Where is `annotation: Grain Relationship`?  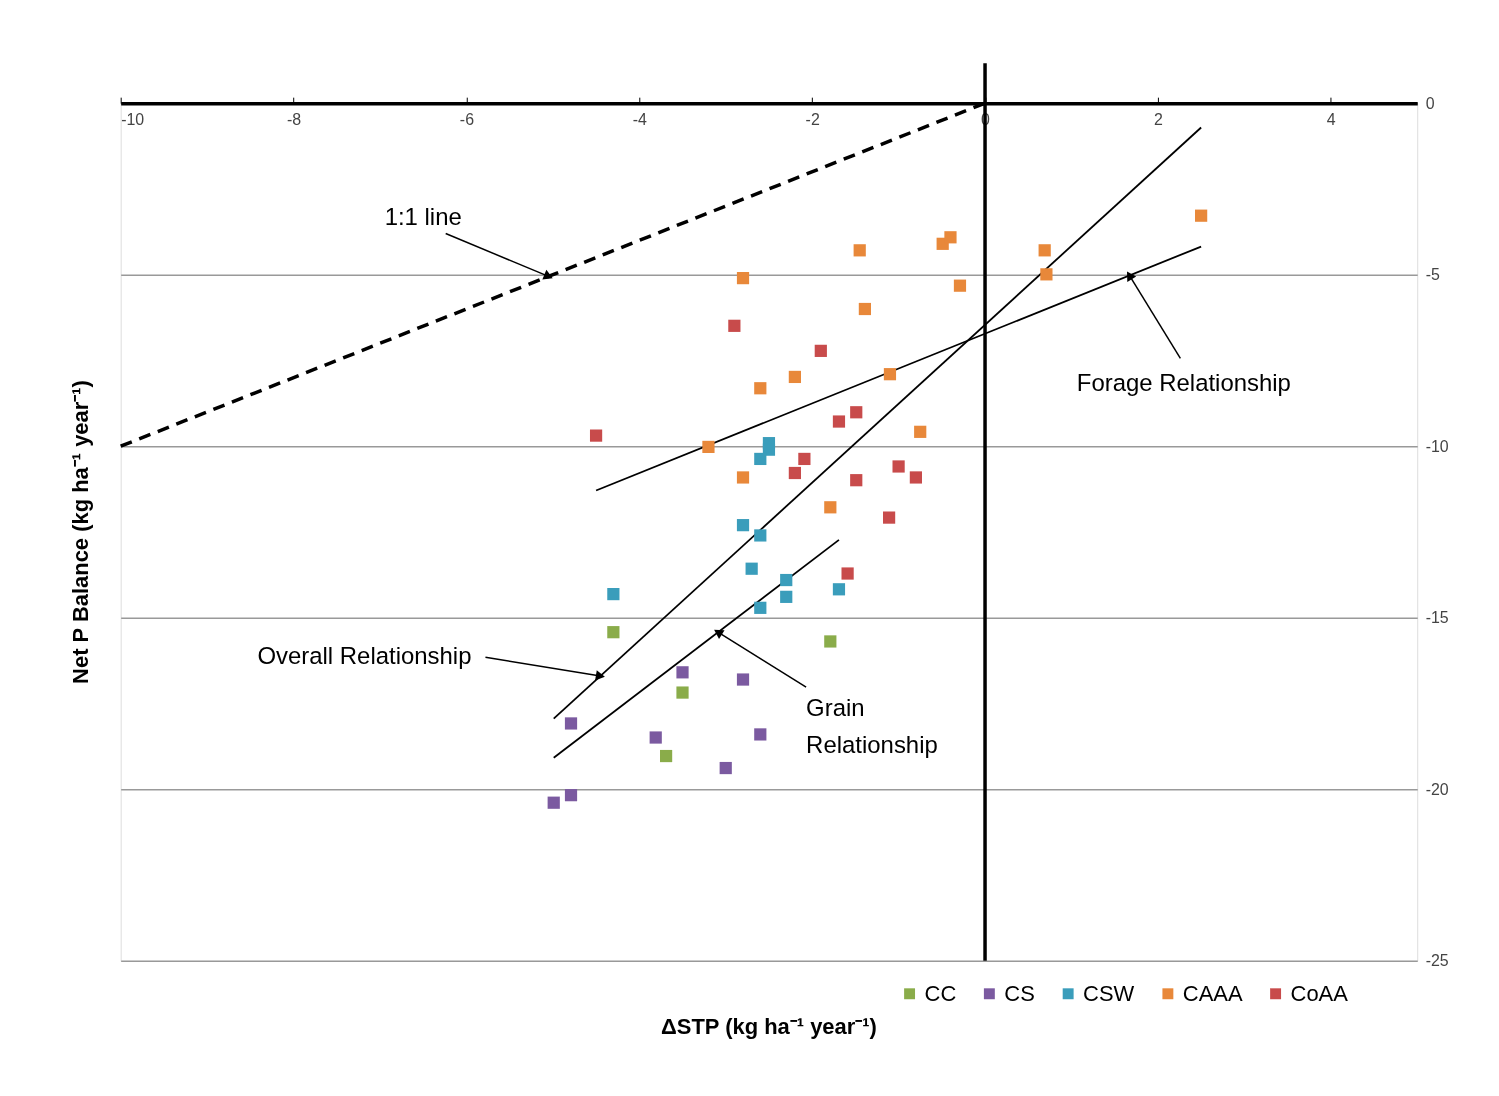 annotation: Grain Relationship is located at coordinates (872, 726).